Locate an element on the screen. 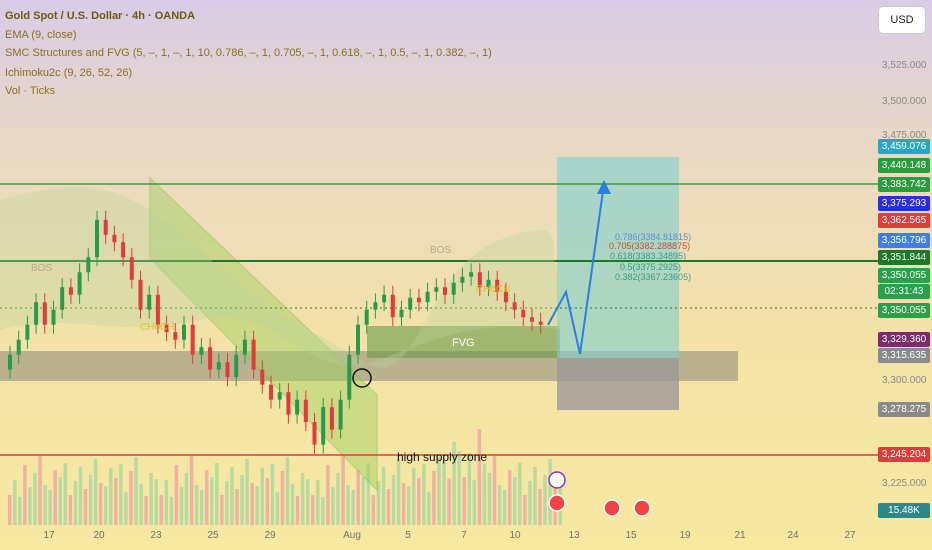 This screenshot has width=932, height=550. x-tick-label: 20 is located at coordinates (99, 535).